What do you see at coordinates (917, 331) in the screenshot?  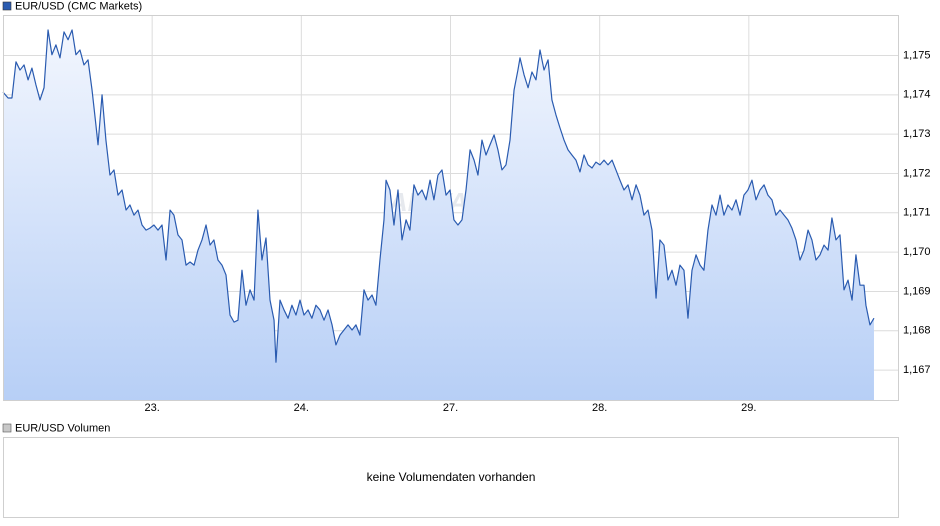 I see `y-tick-label: 1,168` at bounding box center [917, 331].